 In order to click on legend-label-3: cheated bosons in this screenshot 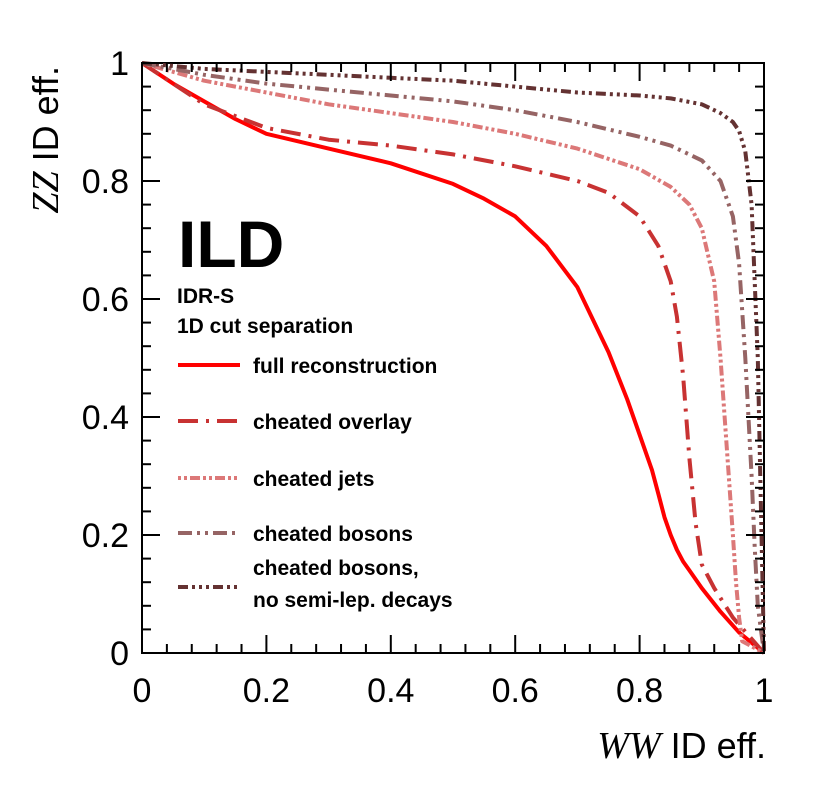, I will do `click(333, 534)`.